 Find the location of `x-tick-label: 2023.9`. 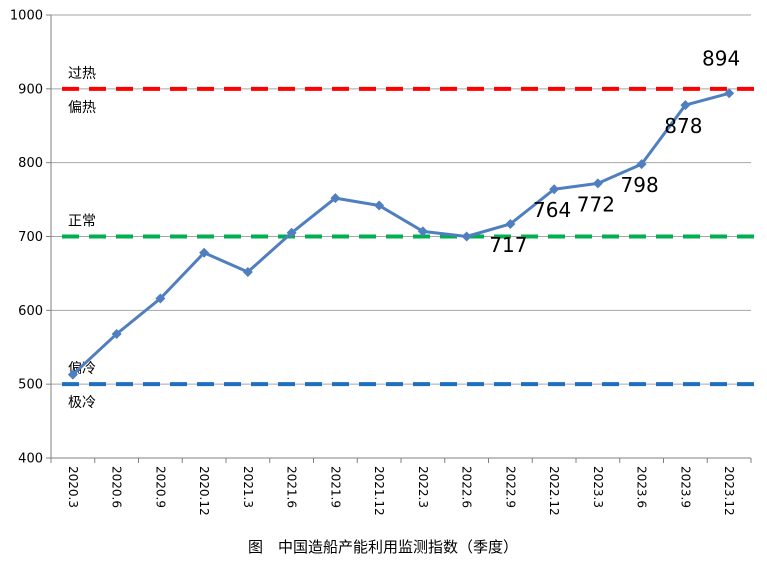

x-tick-label: 2023.9 is located at coordinates (685, 487).